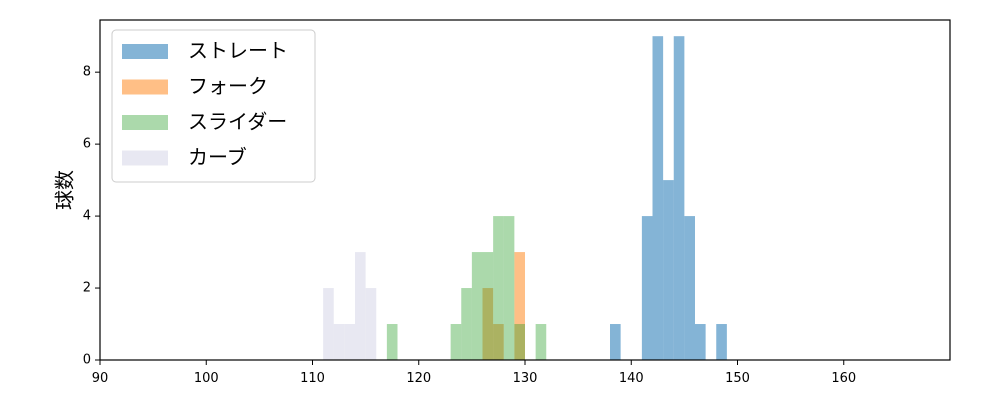 This screenshot has height=400, width=1000. I want to click on x-tick-label: 150, so click(737, 378).